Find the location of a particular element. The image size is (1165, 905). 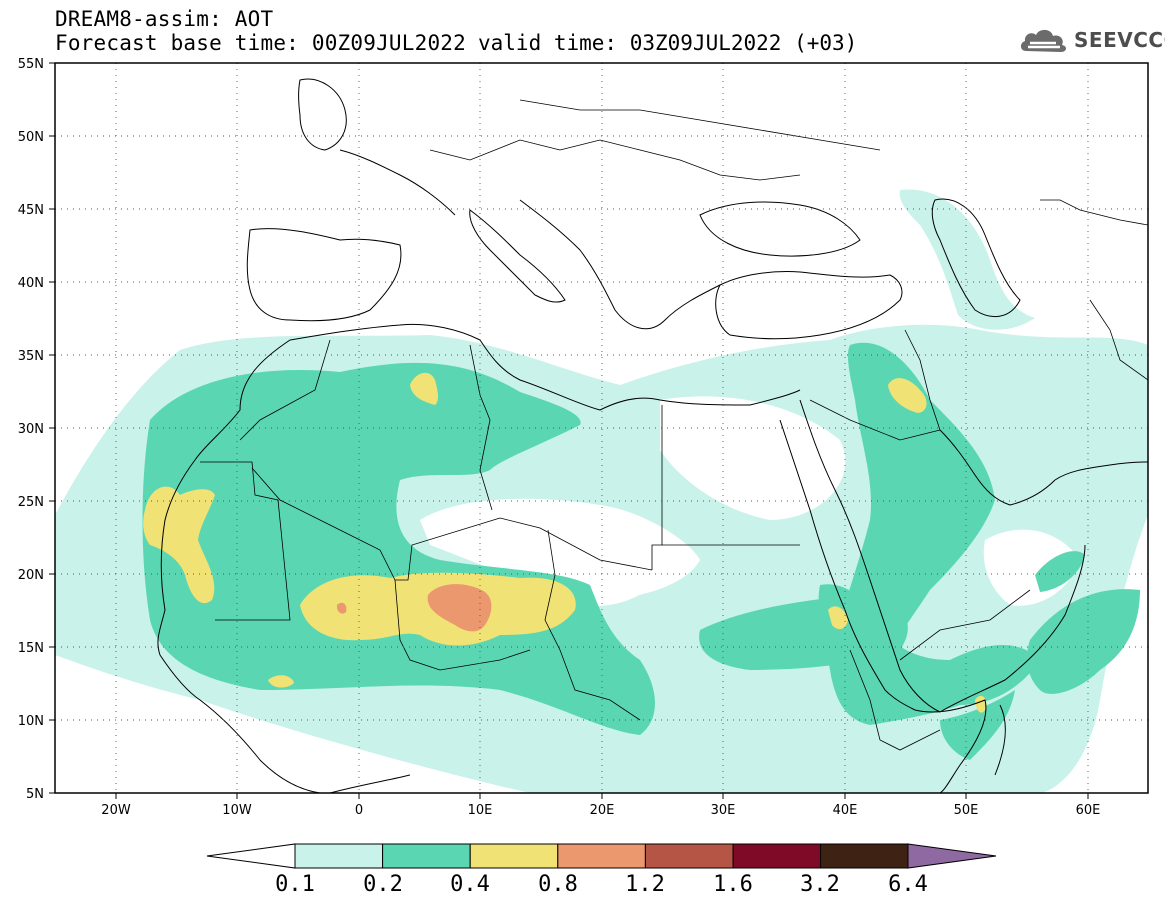

coast-balkans-greece is located at coordinates (620, 264).